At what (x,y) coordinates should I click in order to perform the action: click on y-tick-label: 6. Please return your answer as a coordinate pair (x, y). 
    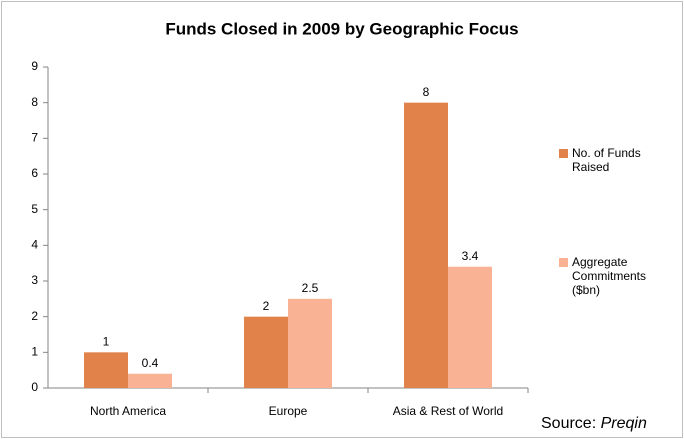
    Looking at the image, I should click on (34, 173).